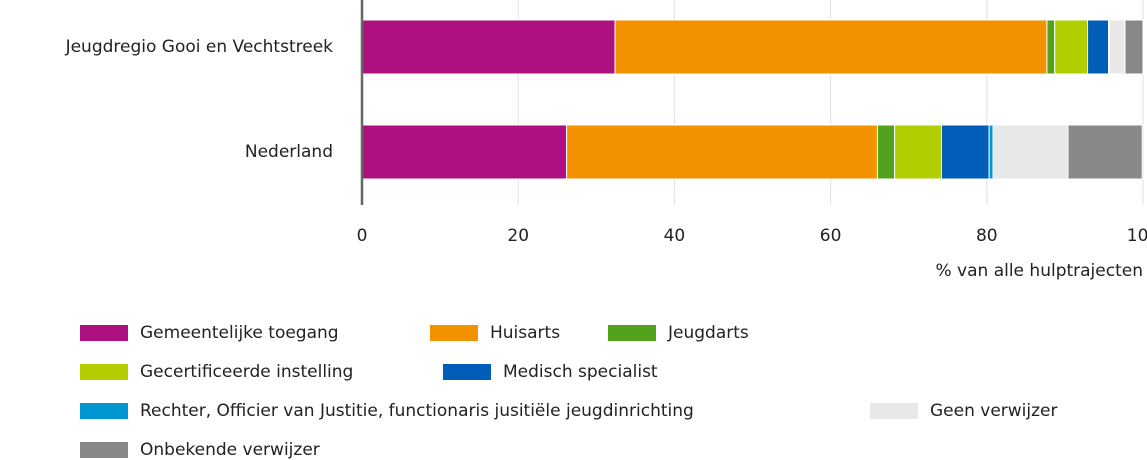 The width and height of the screenshot is (1147, 460). Describe the element at coordinates (831, 236) in the screenshot. I see `x-tick-label: 60` at that location.